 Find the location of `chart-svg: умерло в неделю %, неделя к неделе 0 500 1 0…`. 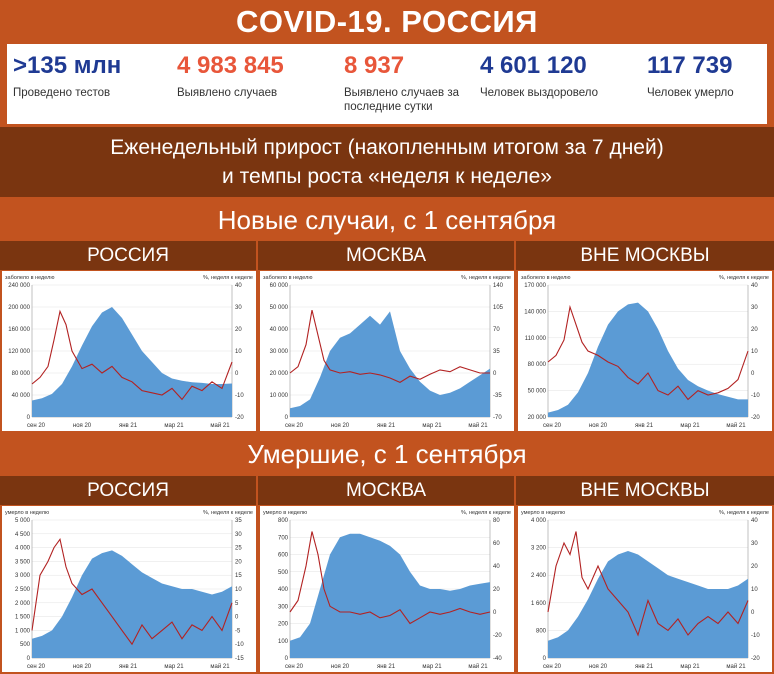

chart-svg: умерло в неделю %, неделя к неделе 0 500 1 0… is located at coordinates (129, 590).